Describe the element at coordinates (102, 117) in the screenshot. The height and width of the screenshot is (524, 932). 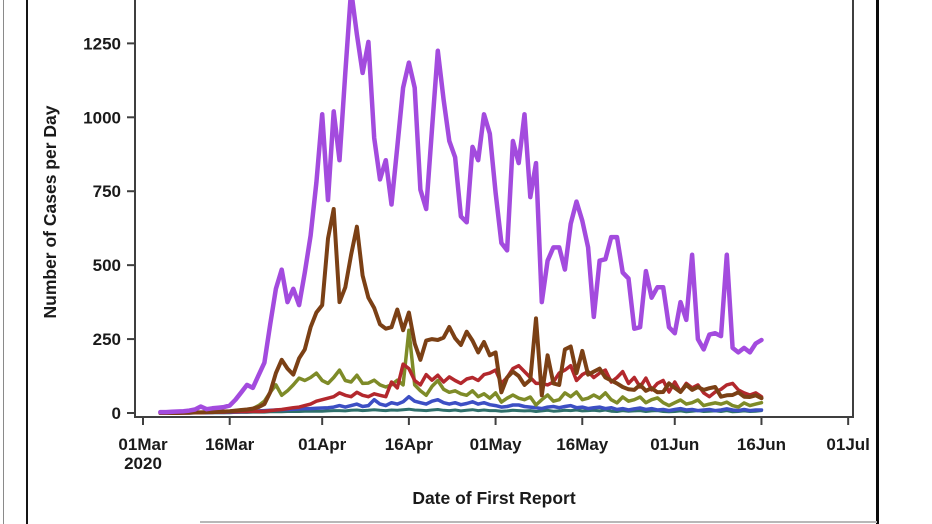
I see `y-tick-label: 1000` at that location.